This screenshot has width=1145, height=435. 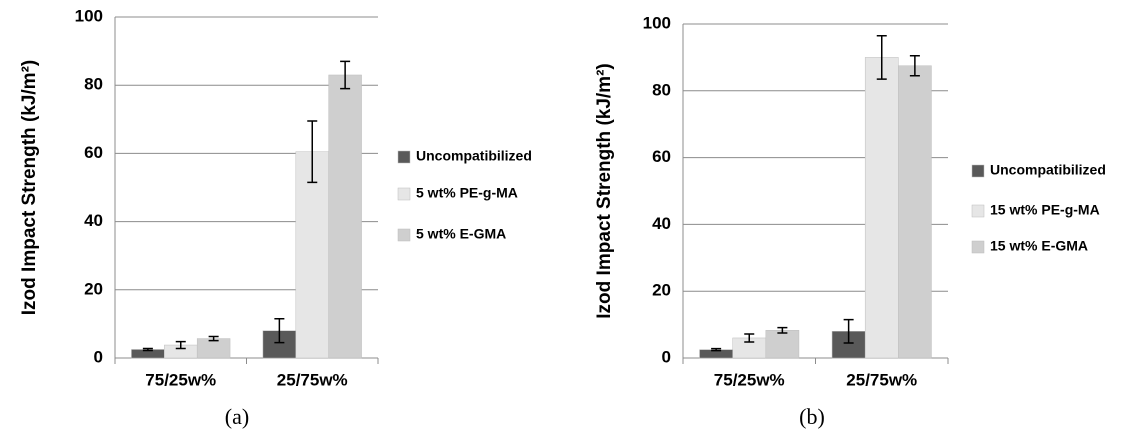 I want to click on legend-label: 5 wt% E-GMA, so click(x=461, y=234).